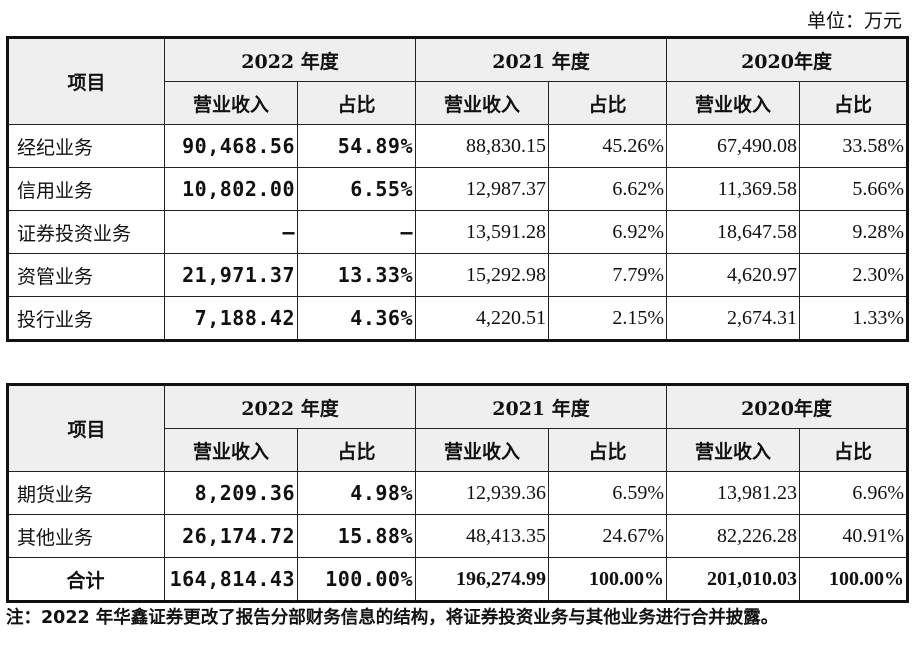 This screenshot has height=665, width=914. What do you see at coordinates (86, 493) in the screenshot?
I see `row-item-label: 期货业务` at bounding box center [86, 493].